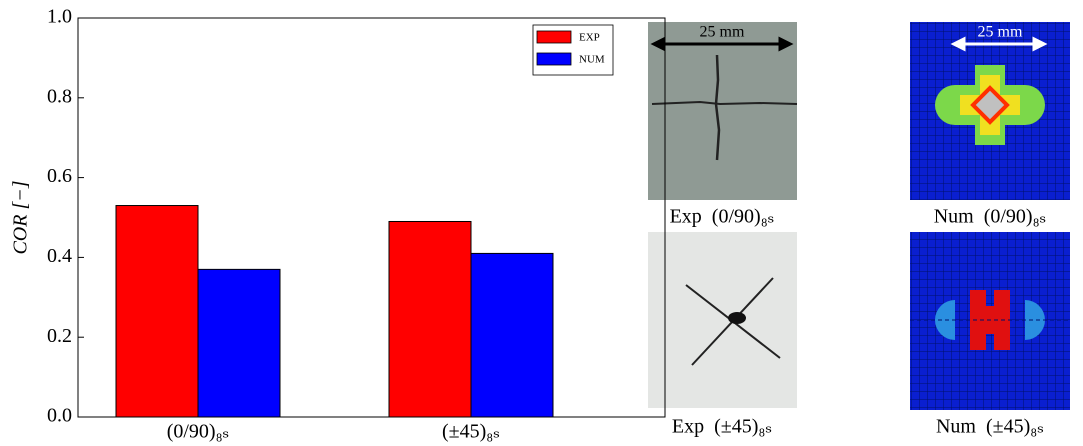  I want to click on y-tick-label: 1.0, so click(59, 17).